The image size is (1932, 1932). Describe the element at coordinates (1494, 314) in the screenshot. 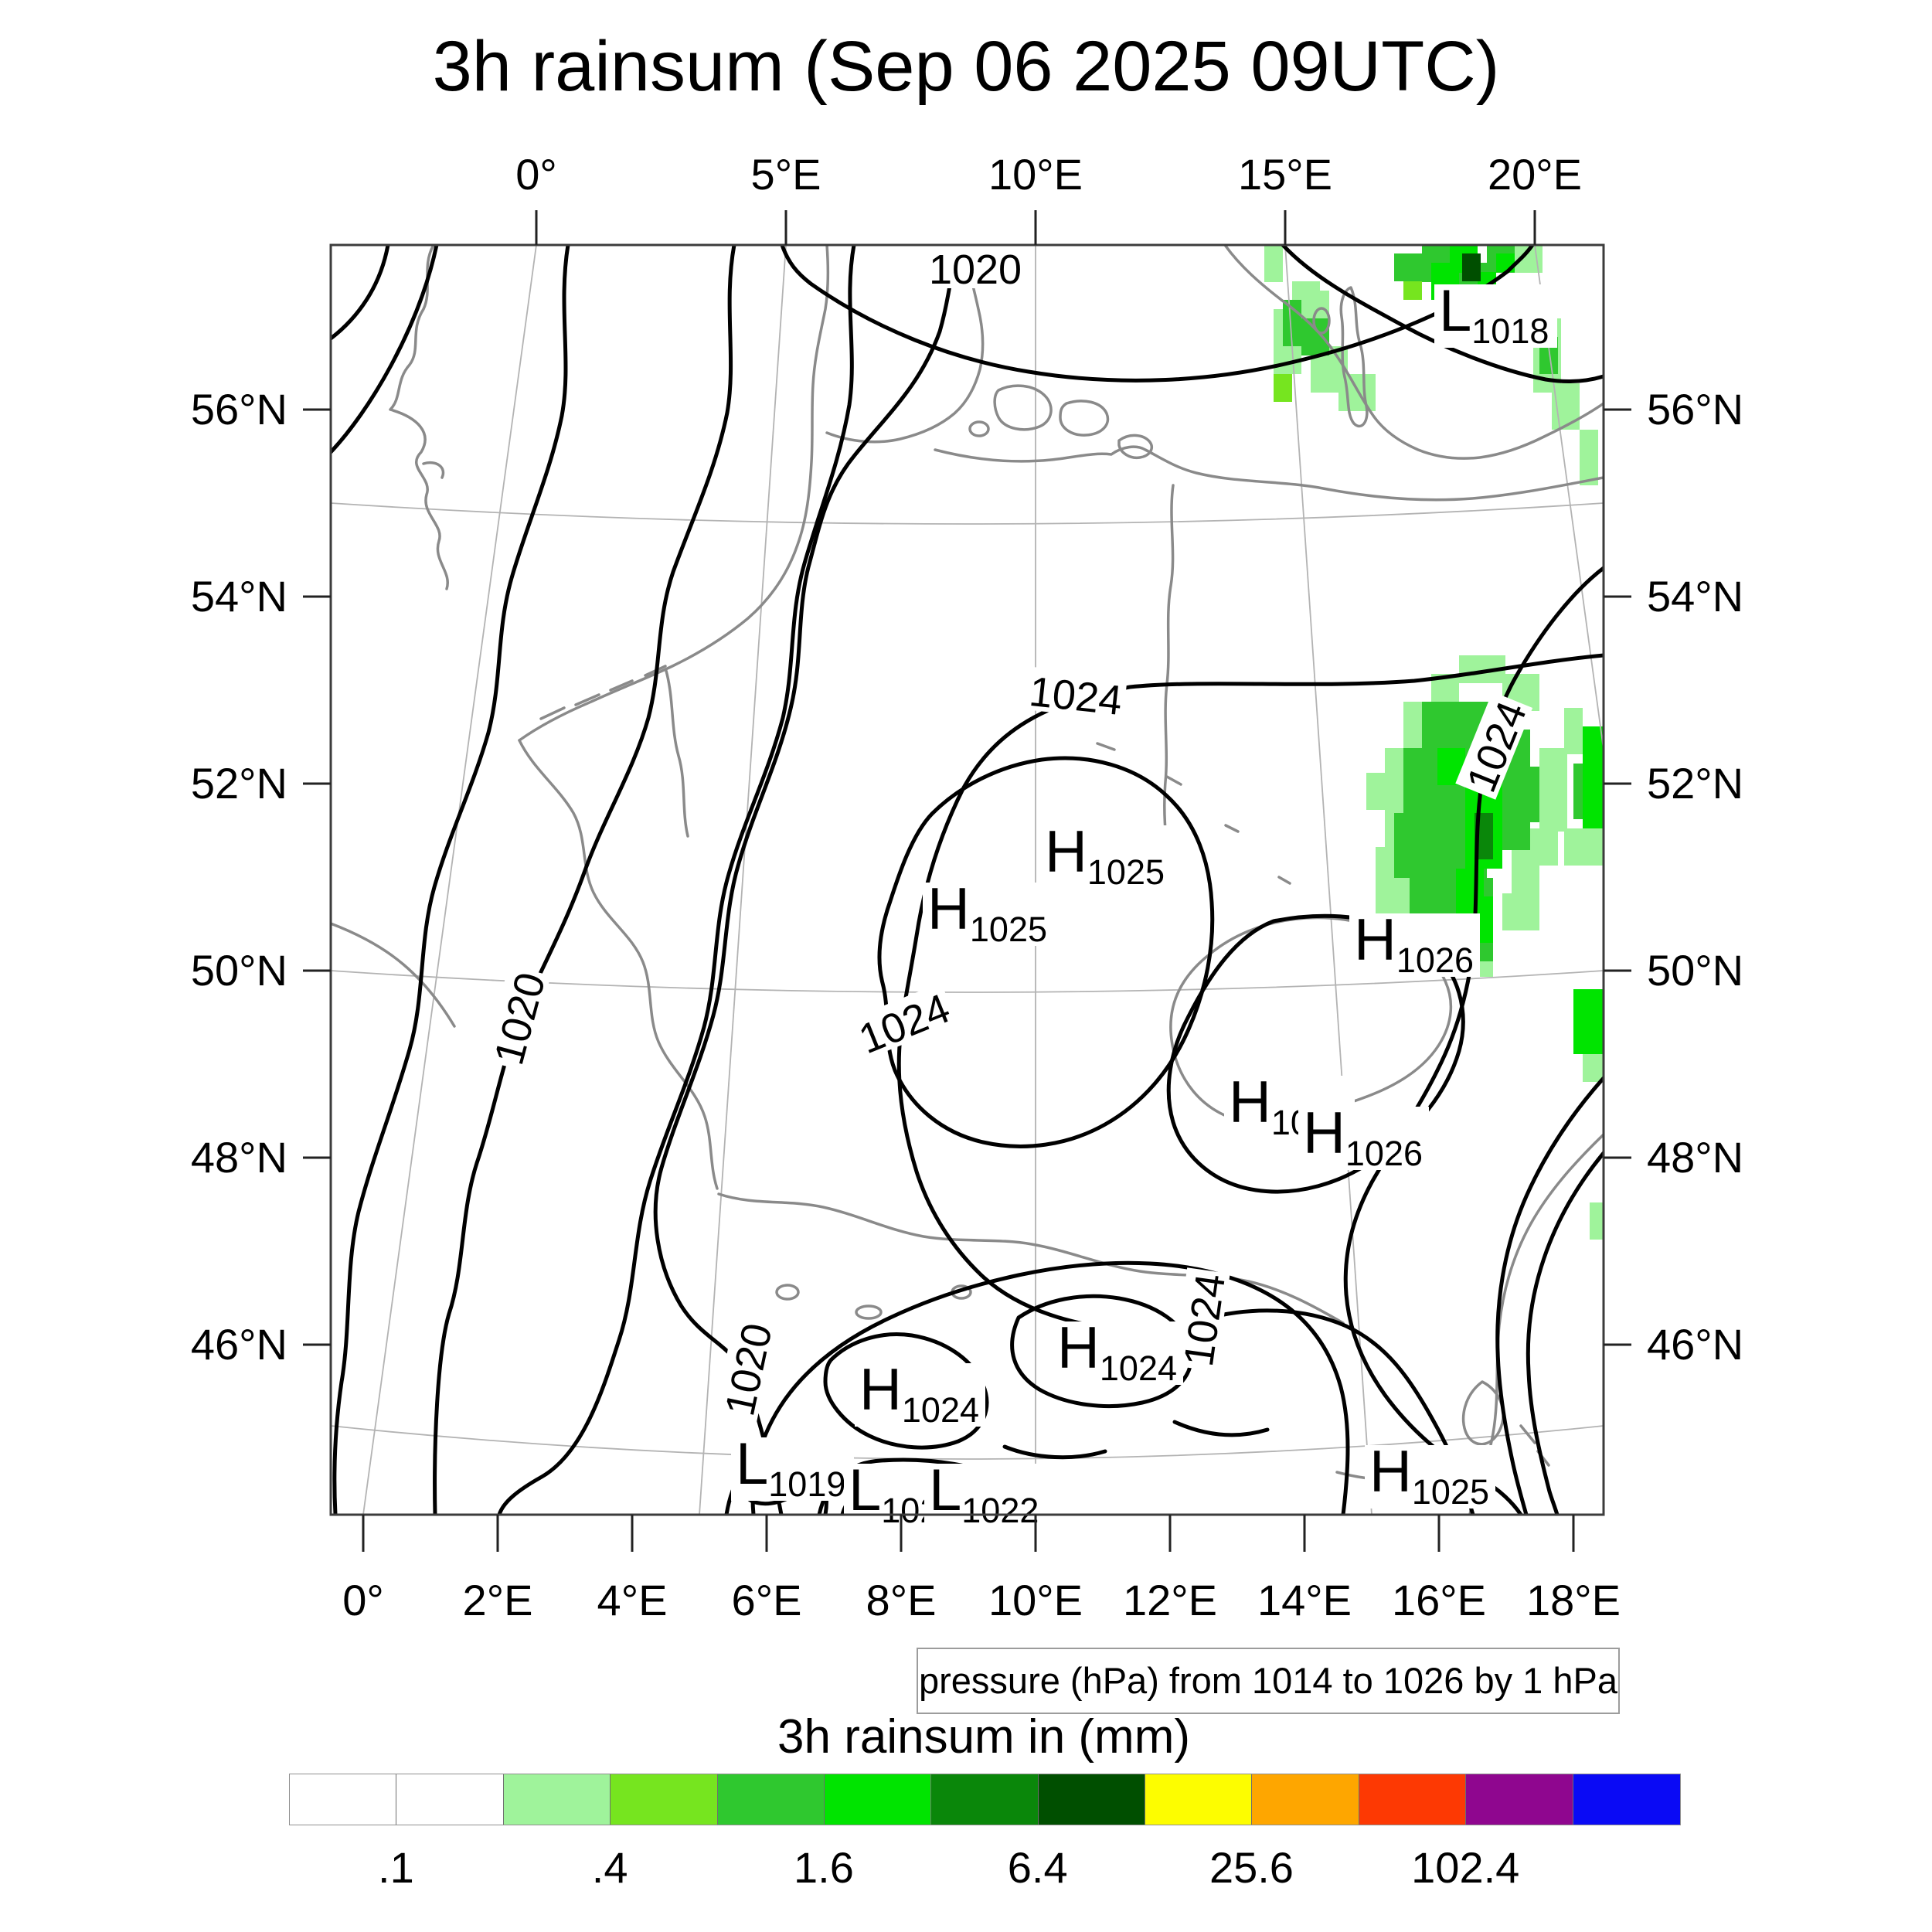

I see `pressure-marker-L: L1018` at that location.